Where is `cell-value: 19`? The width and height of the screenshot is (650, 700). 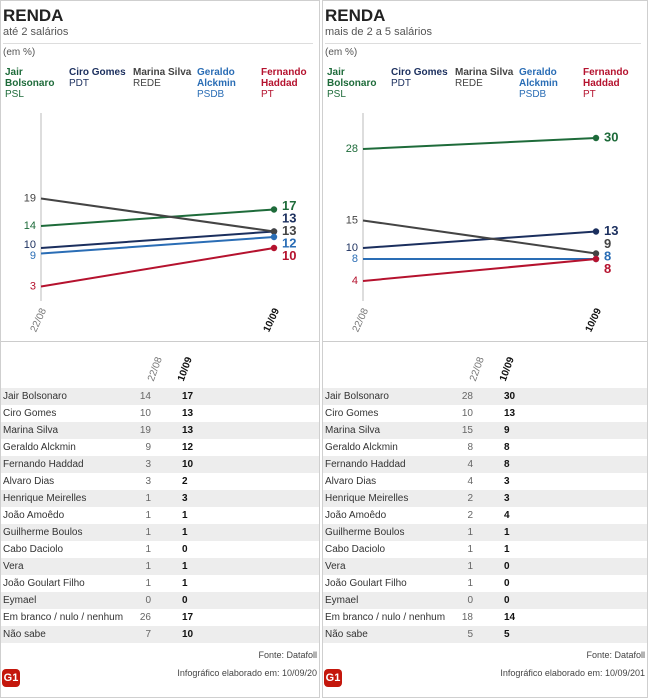 cell-value: 19 is located at coordinates (145, 430).